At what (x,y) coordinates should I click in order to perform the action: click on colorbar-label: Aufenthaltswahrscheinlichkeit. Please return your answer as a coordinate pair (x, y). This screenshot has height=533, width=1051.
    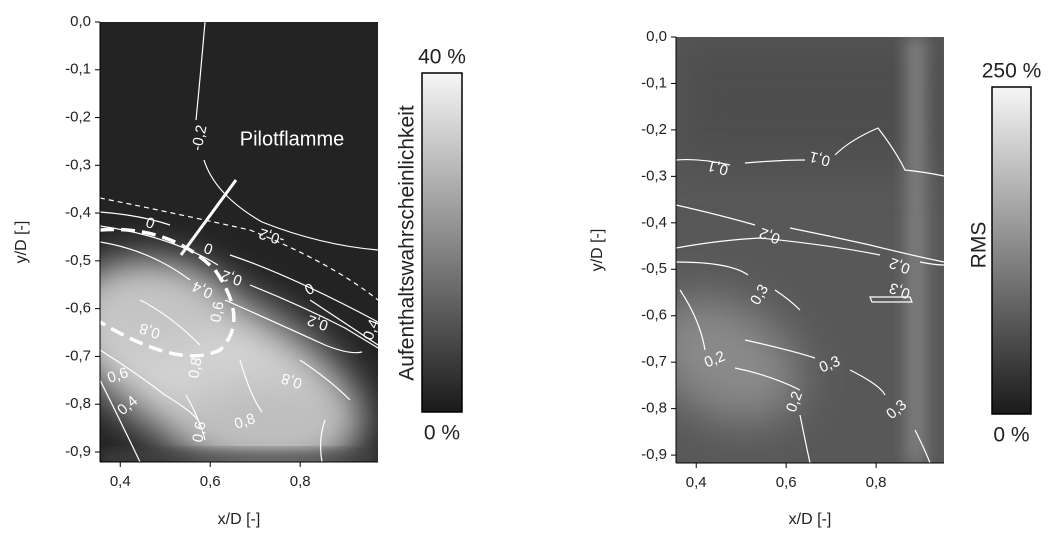
    Looking at the image, I should click on (407, 243).